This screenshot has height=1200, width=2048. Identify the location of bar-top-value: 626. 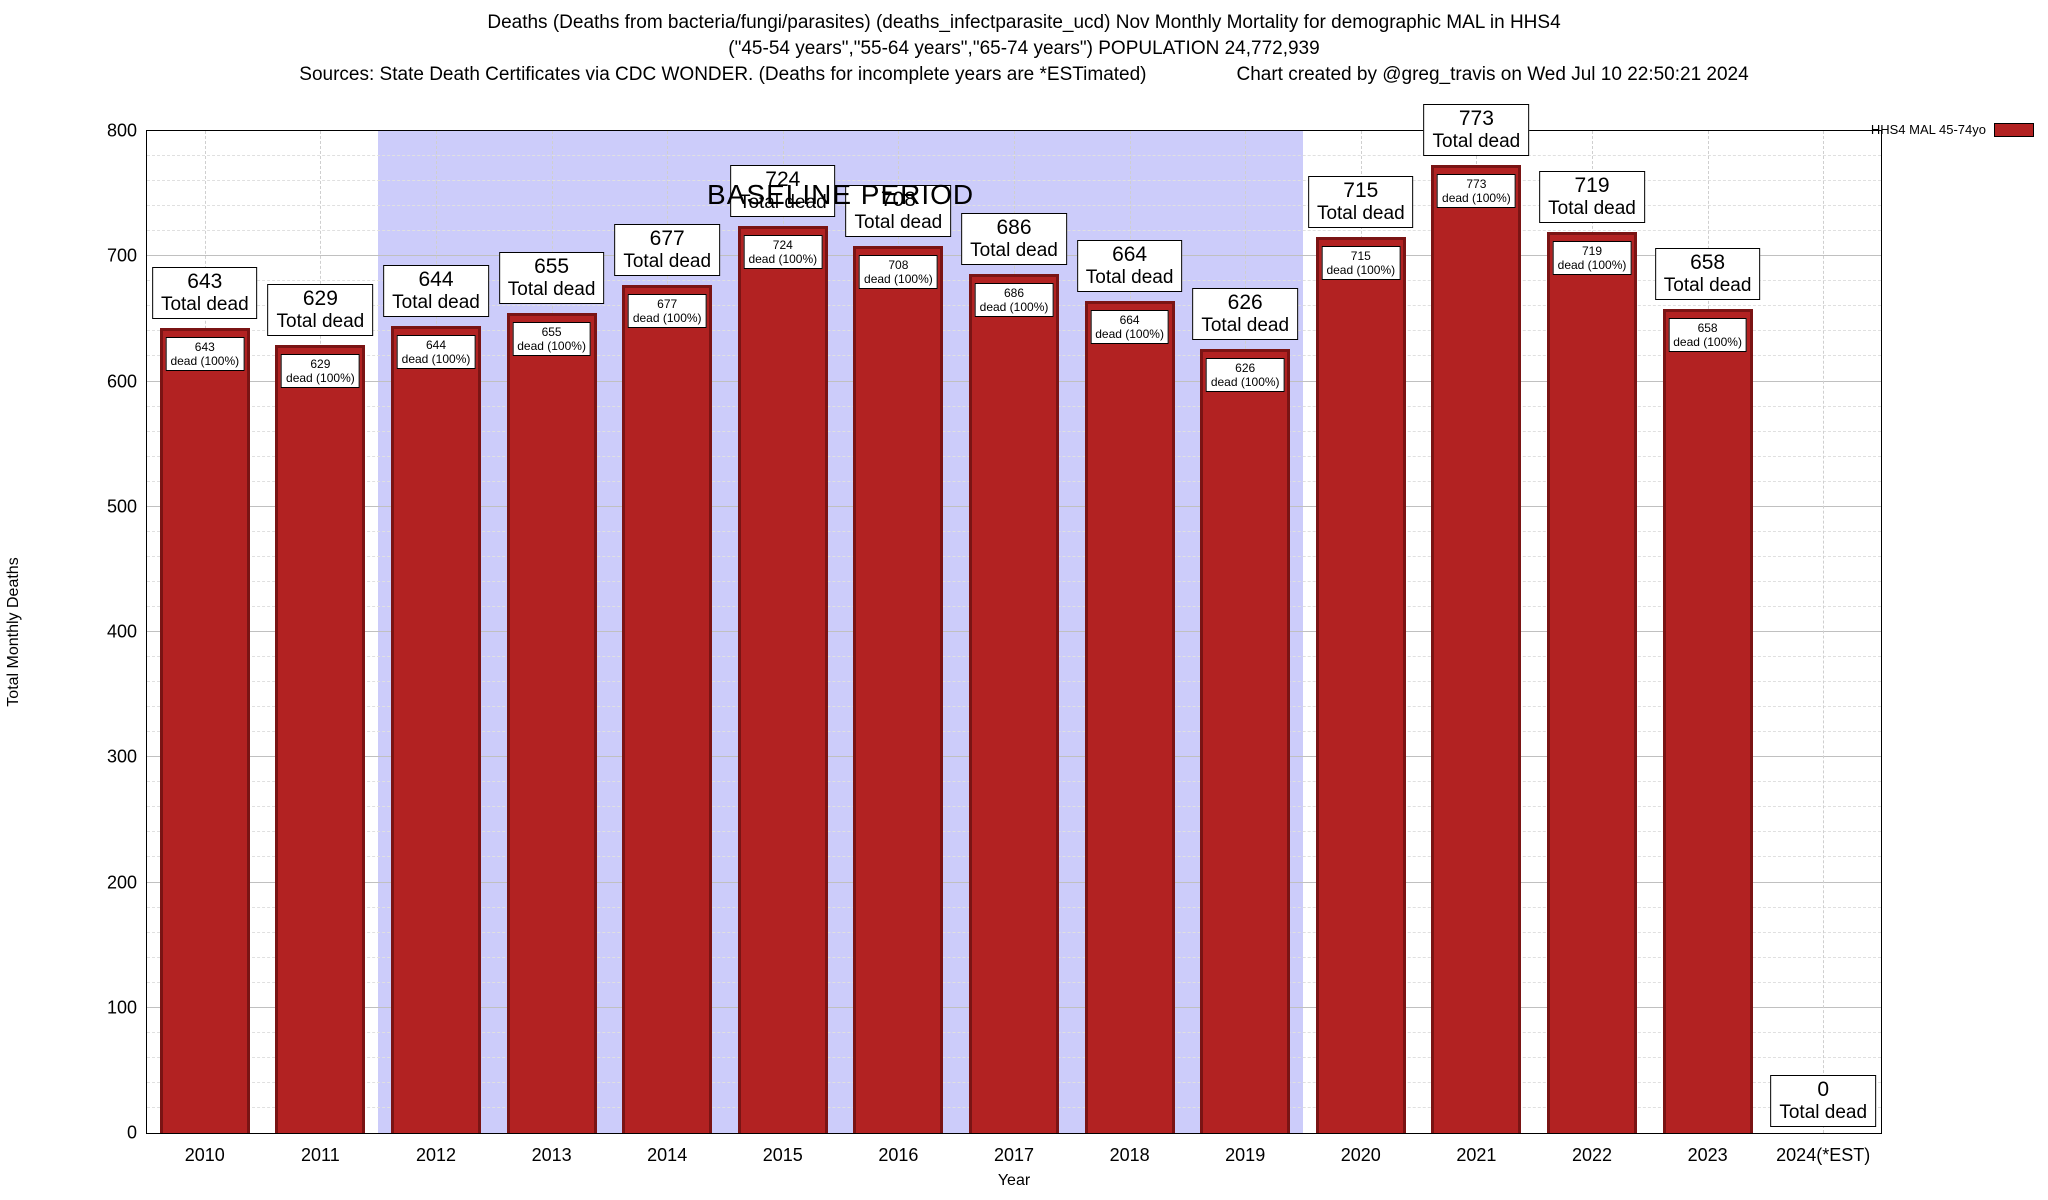
(1245, 302).